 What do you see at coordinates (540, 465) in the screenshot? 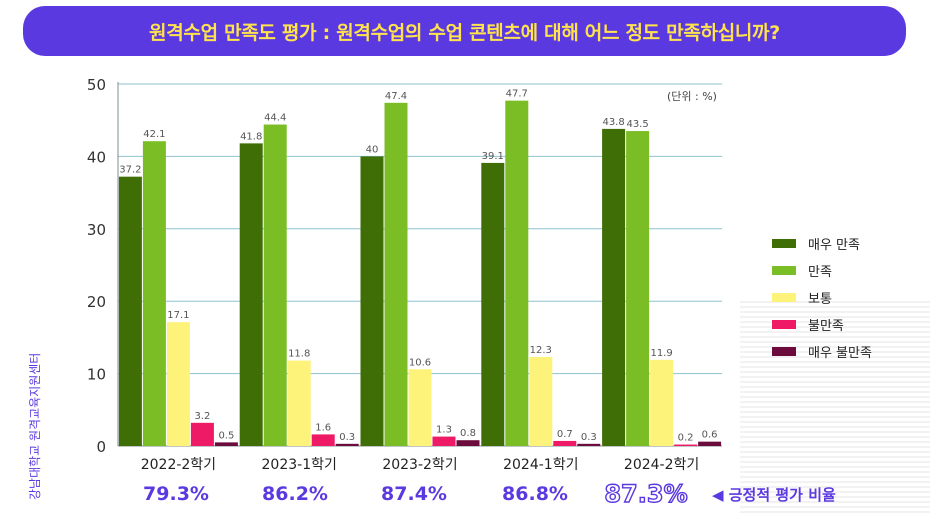
I see `x-tick-label: 2024-1학기` at bounding box center [540, 465].